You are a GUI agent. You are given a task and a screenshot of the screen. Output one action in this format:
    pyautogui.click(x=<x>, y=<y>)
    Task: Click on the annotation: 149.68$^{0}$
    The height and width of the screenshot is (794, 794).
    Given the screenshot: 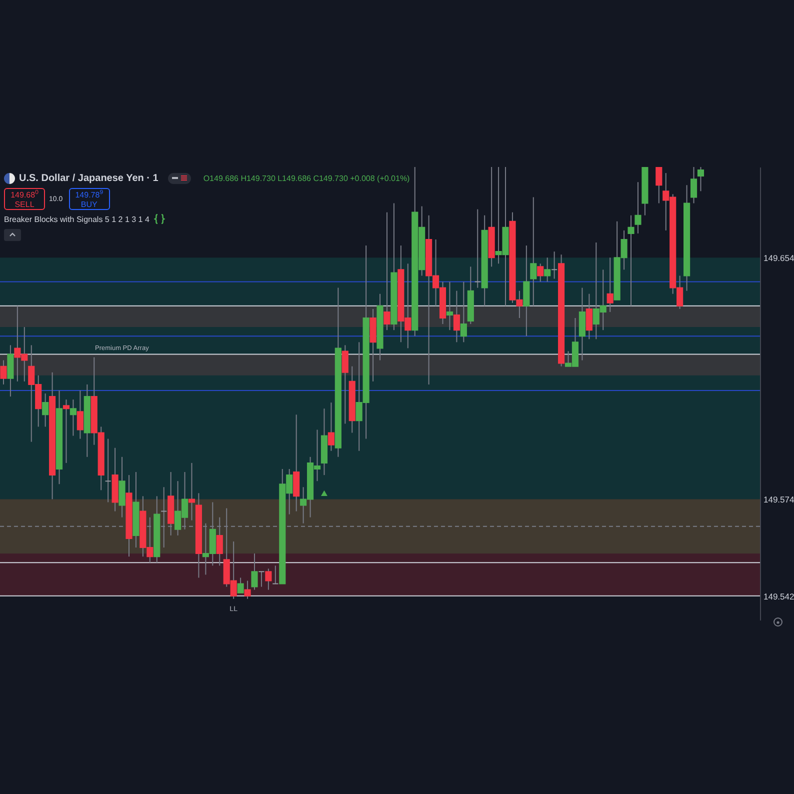 What is the action you would take?
    pyautogui.click(x=25, y=194)
    